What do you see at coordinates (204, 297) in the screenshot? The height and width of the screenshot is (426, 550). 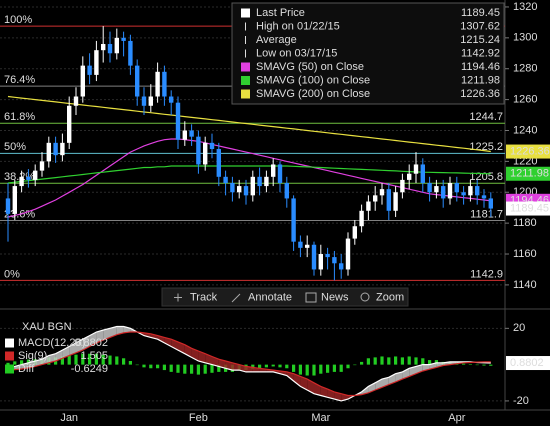 I see `toolbar-button: Track` at bounding box center [204, 297].